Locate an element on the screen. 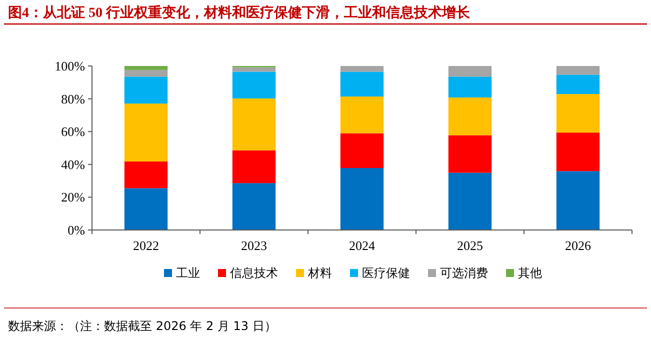 The image size is (651, 344). x-tick-label: 2023 is located at coordinates (254, 245).